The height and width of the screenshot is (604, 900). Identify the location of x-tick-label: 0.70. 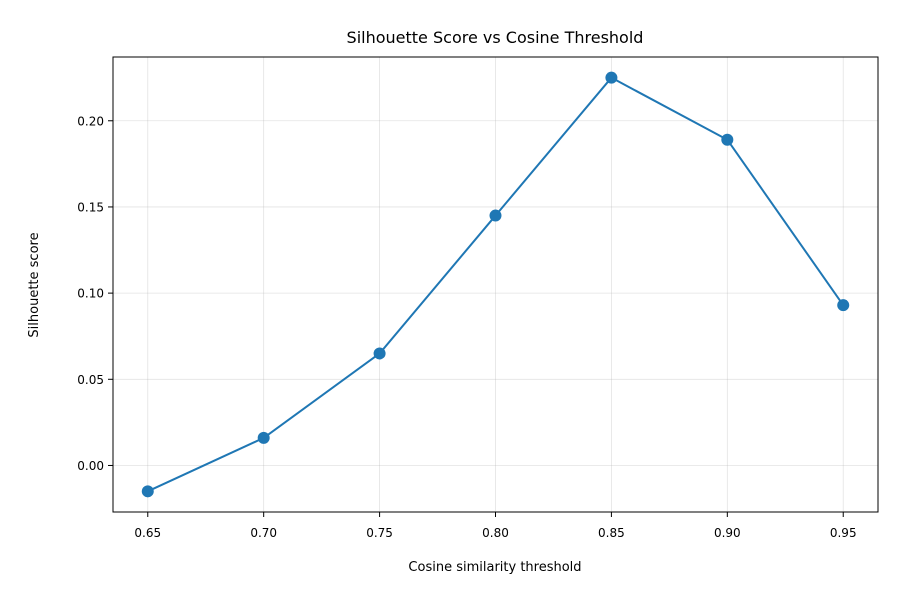
(263, 533).